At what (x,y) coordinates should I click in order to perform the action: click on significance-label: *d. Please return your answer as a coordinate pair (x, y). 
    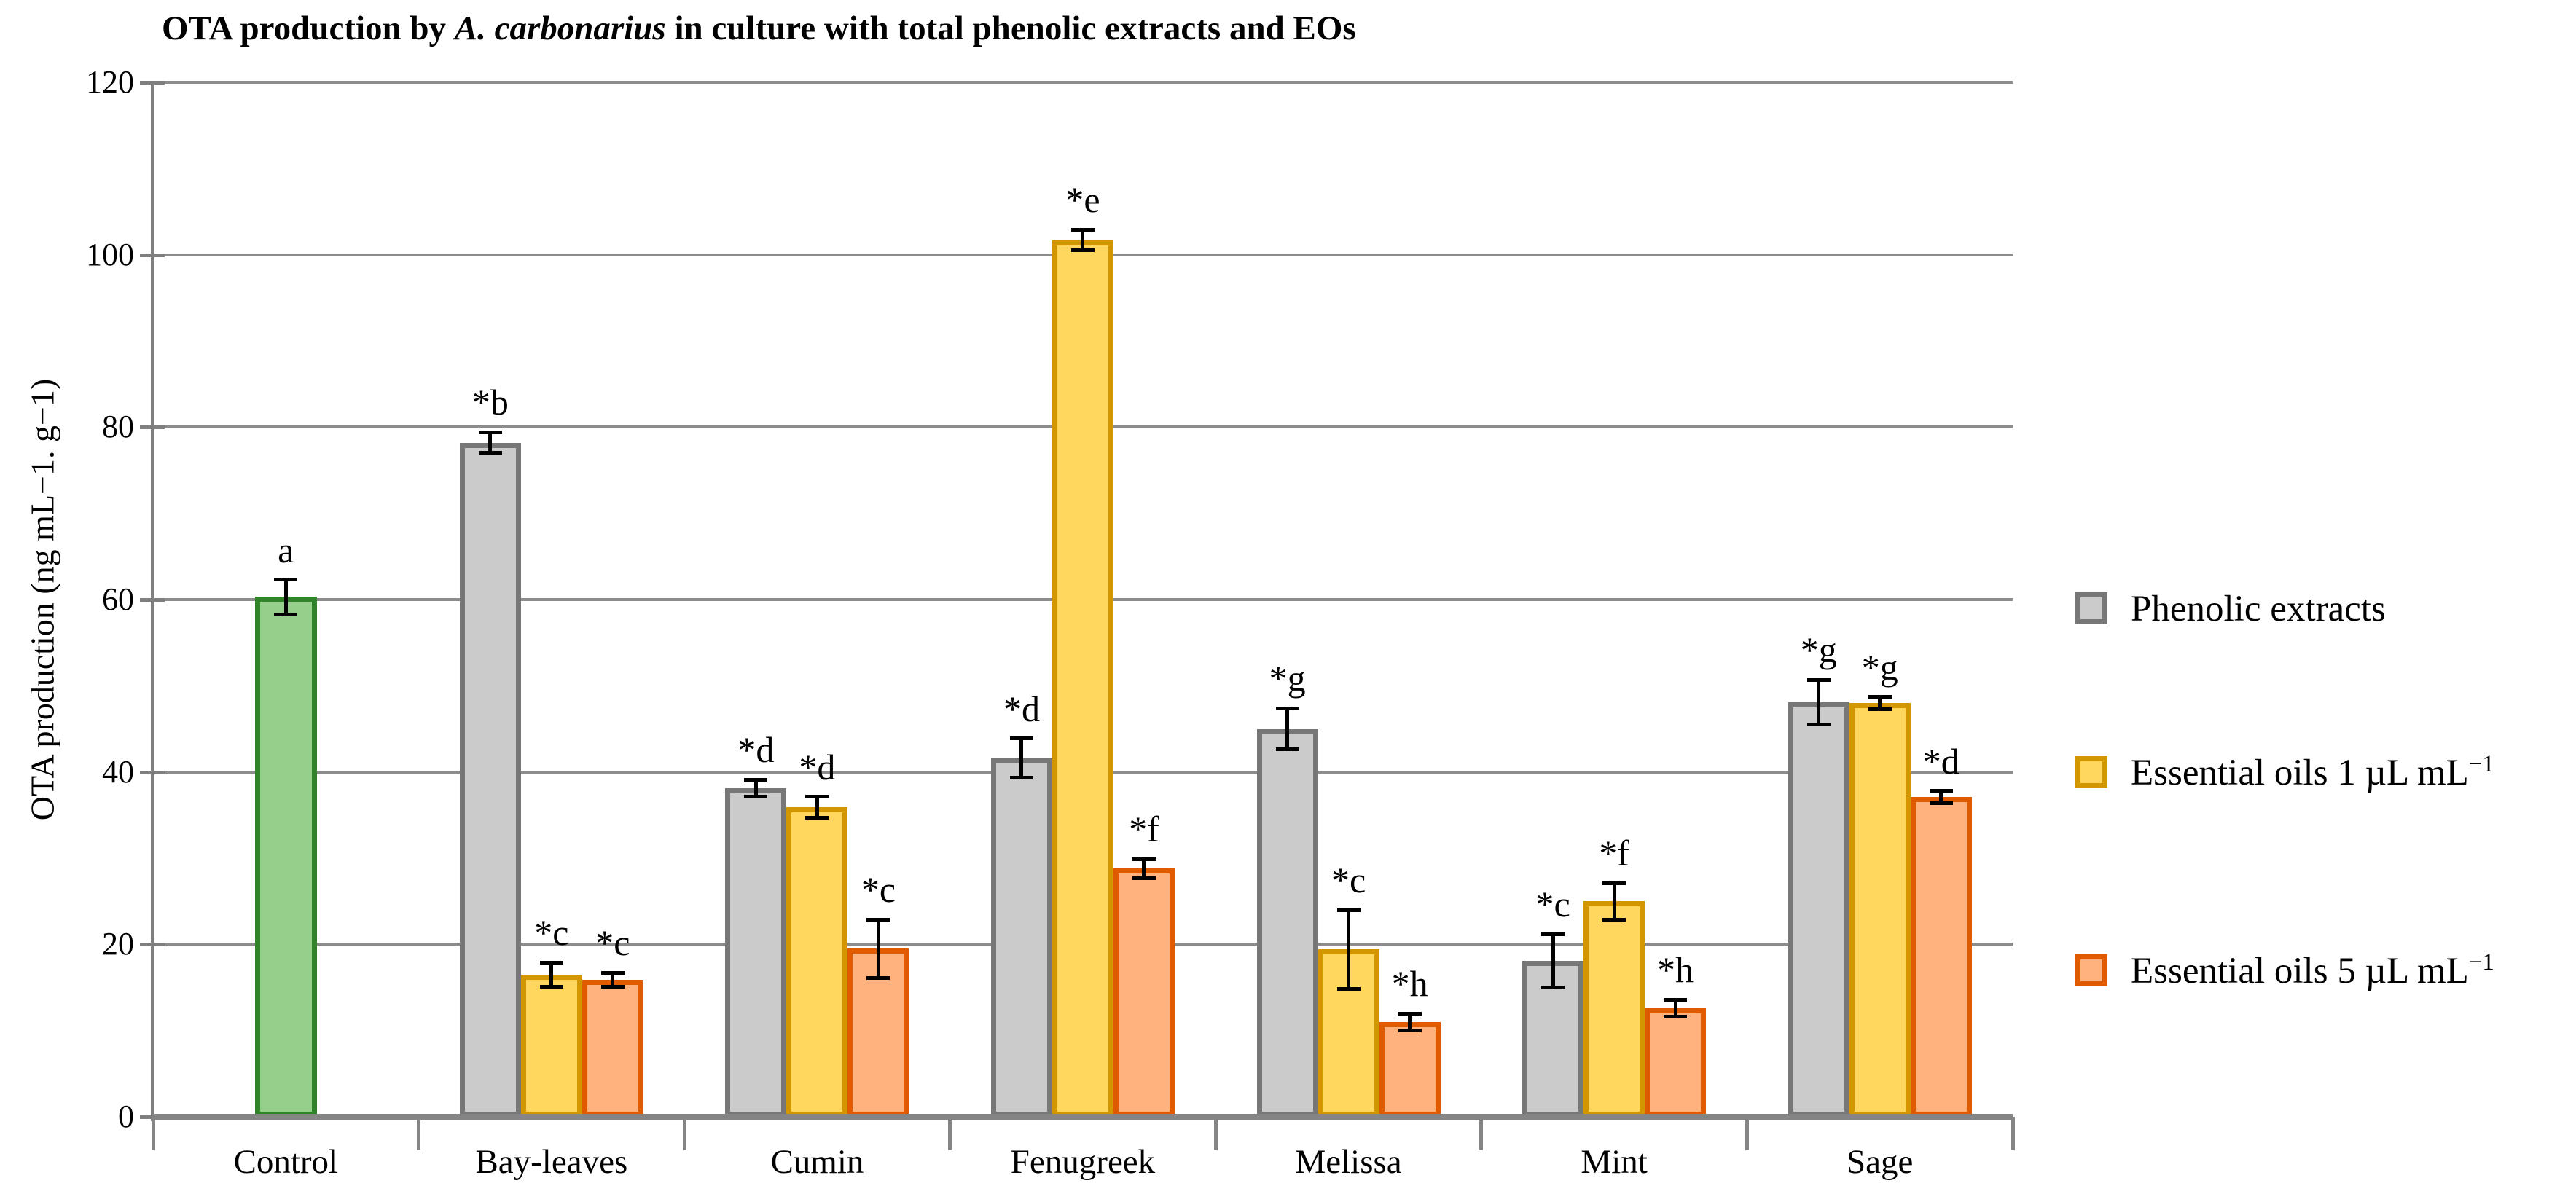
    Looking at the image, I should click on (756, 750).